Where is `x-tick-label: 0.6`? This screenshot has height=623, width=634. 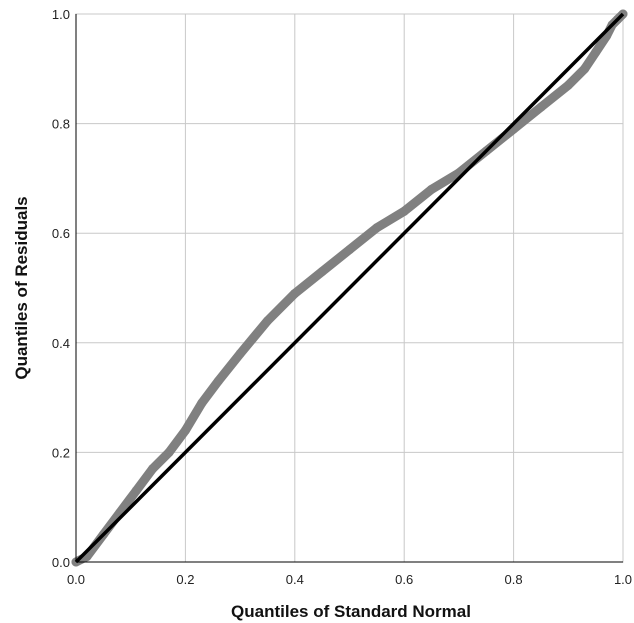
x-tick-label: 0.6 is located at coordinates (404, 579).